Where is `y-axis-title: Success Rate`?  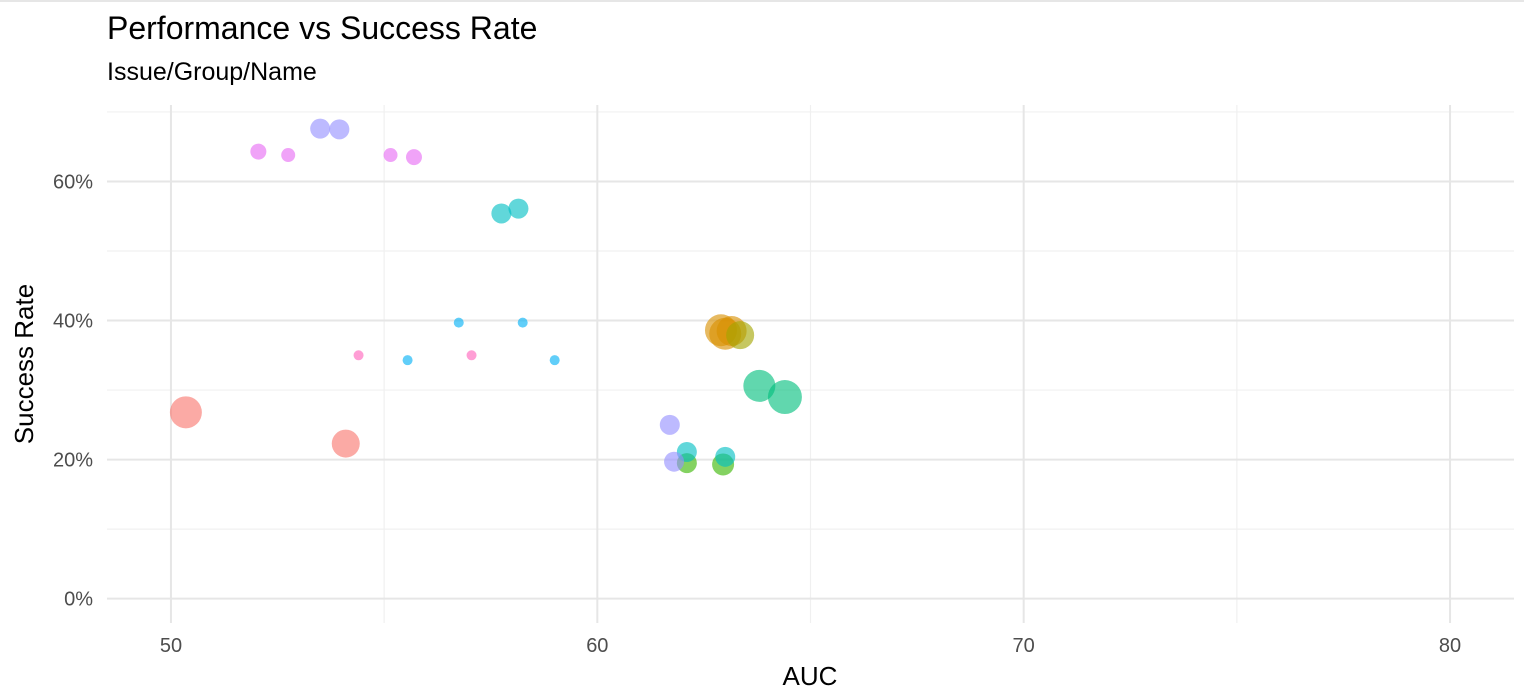
y-axis-title: Success Rate is located at coordinates (24, 364).